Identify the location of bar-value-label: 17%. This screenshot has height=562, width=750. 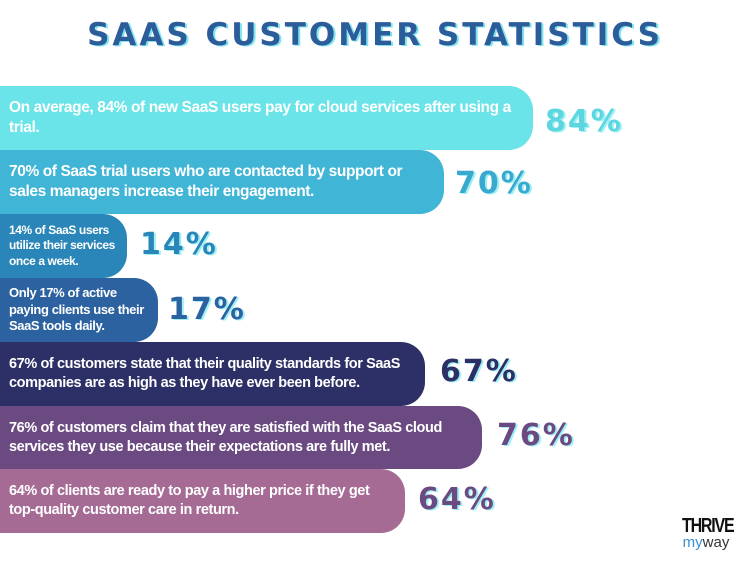
(207, 309).